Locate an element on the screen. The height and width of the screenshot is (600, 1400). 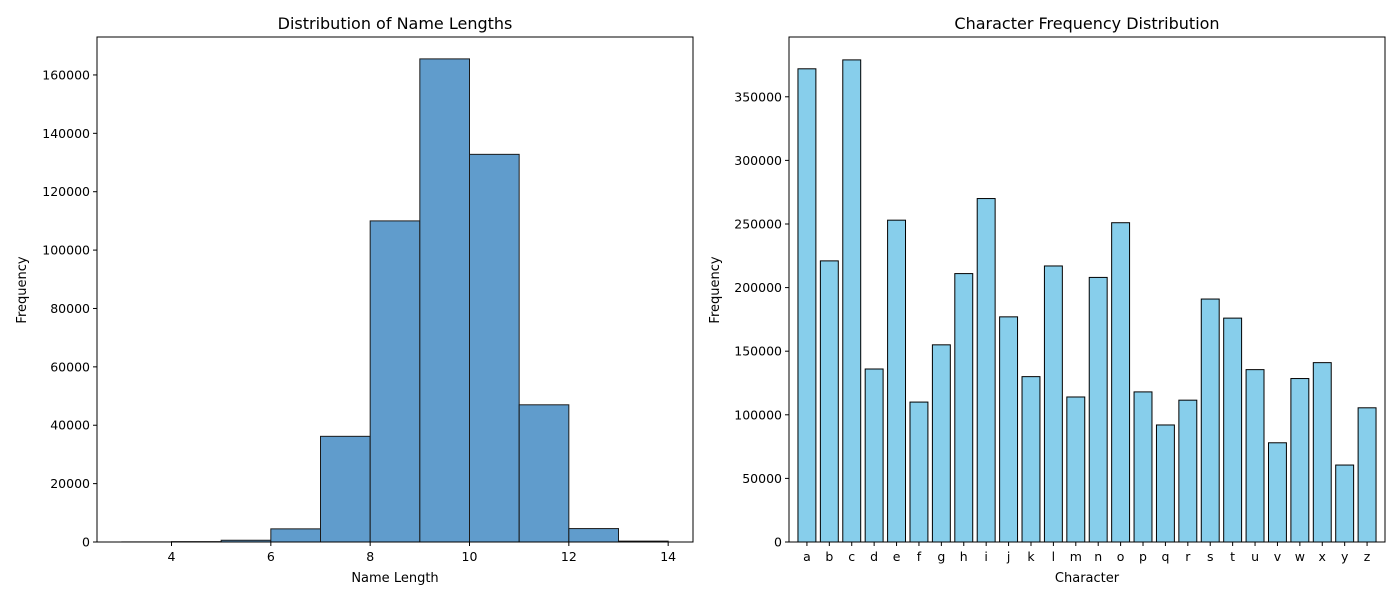
y-tick-label: 20000 is located at coordinates (70, 483).